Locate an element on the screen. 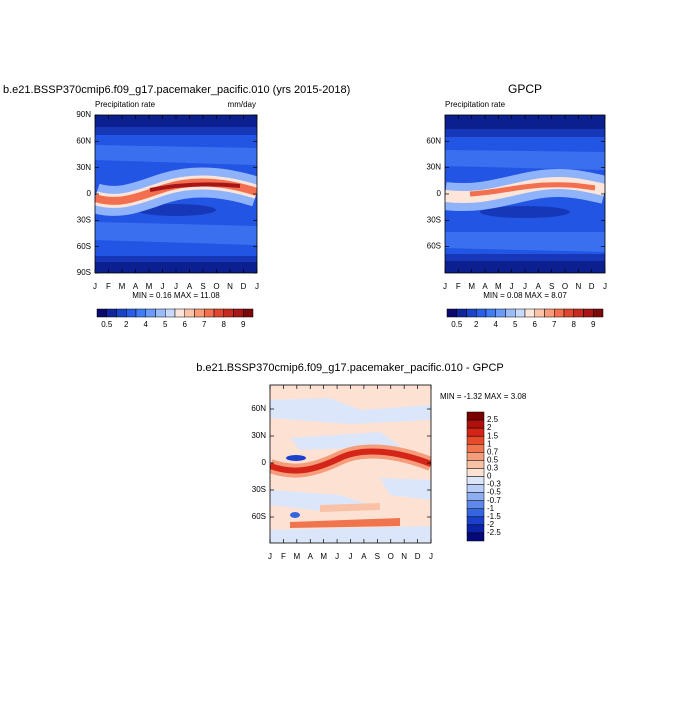 The height and width of the screenshot is (705, 700). x-tick-label: N is located at coordinates (404, 556).